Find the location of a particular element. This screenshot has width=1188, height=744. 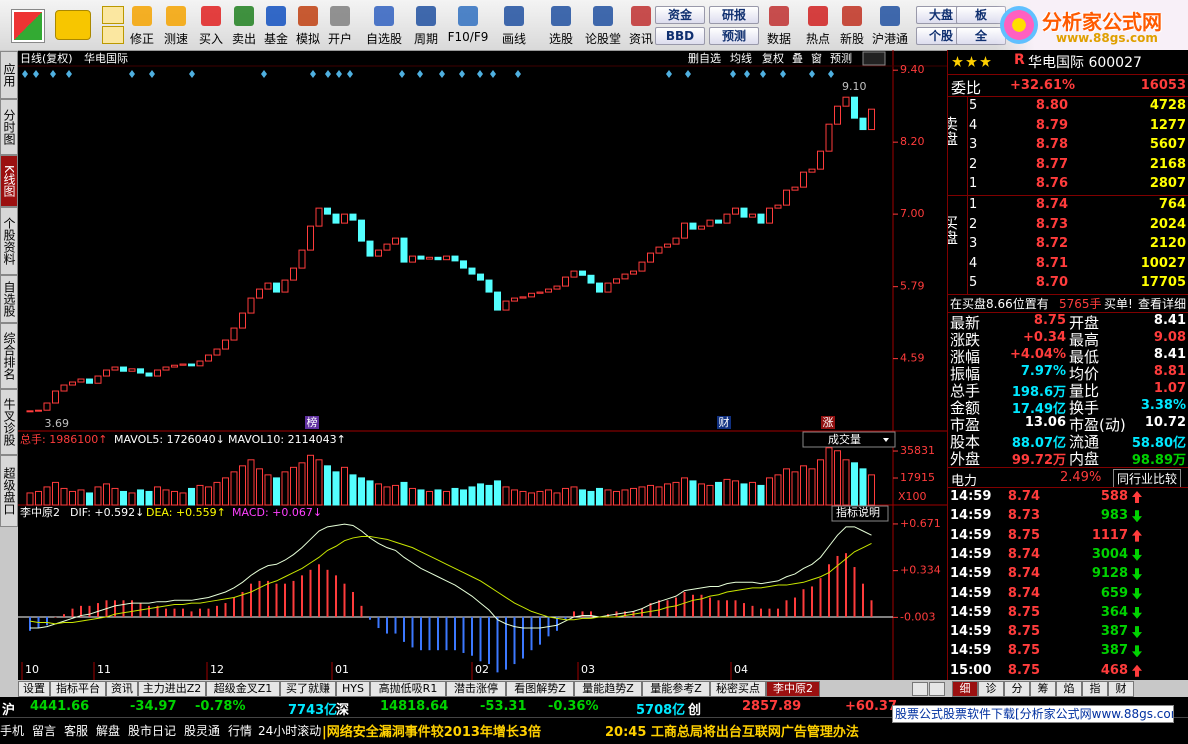

toolbar-button: 数据 is located at coordinates (779, 25).